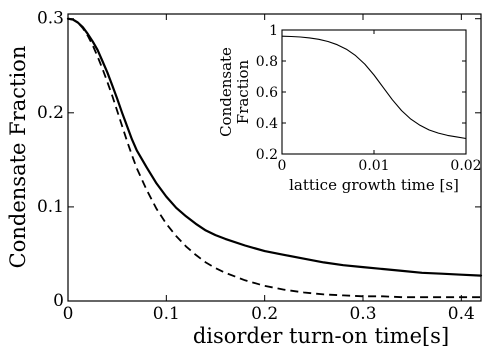 This screenshot has width=483, height=350. Describe the element at coordinates (362, 314) in the screenshot. I see `main-x-tick-label: 0.3` at that location.